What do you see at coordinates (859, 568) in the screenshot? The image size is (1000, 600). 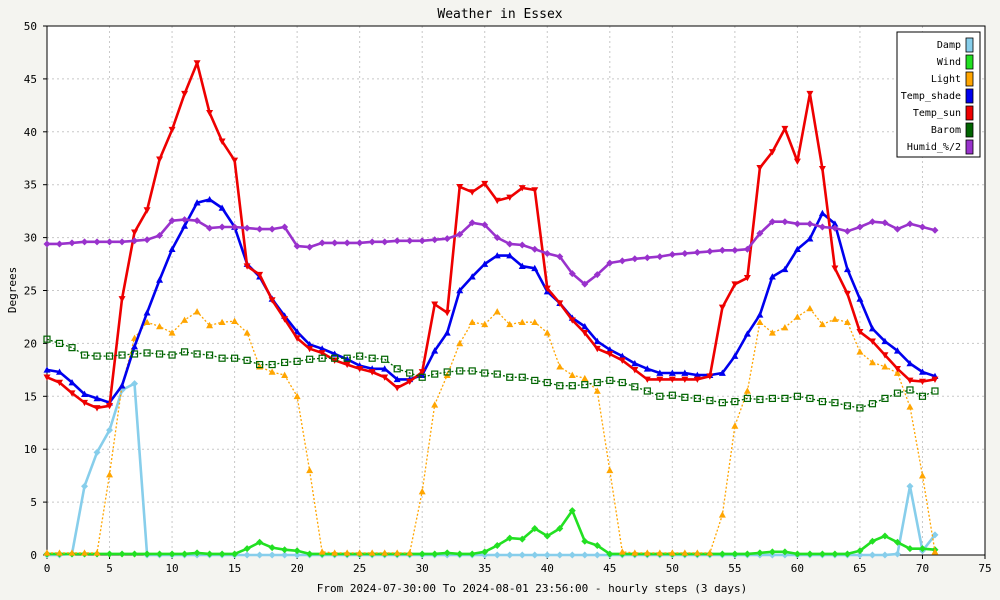 I see `x-tick-label: 65` at bounding box center [859, 568].